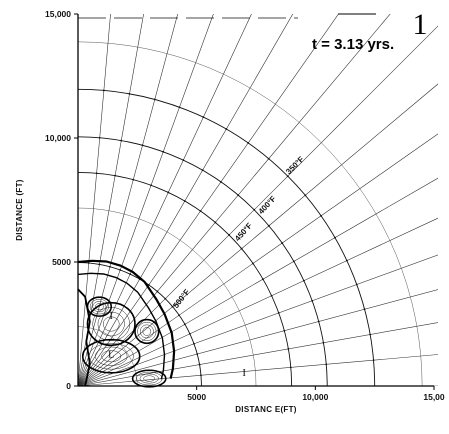 The width and height of the screenshot is (449, 434). Describe the element at coordinates (420, 24) in the screenshot. I see `panel-label: 1` at that location.